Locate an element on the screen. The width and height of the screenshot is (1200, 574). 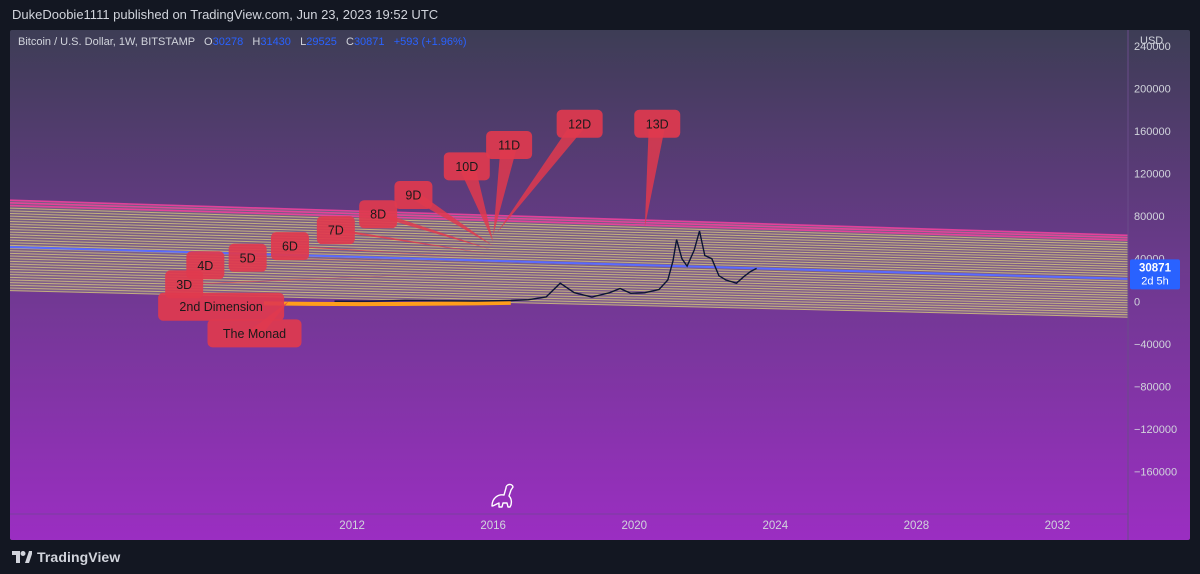
dimension-label: 6D is located at coordinates (382, 246).